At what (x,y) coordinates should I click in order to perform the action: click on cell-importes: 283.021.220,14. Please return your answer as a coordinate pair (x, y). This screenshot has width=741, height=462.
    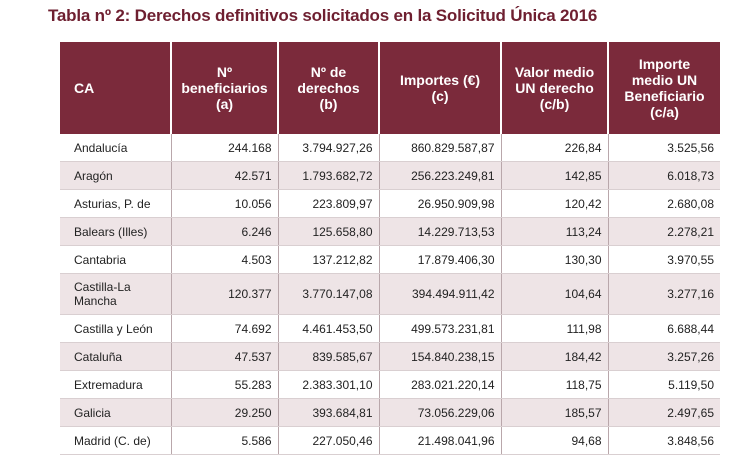
    Looking at the image, I should click on (439, 384).